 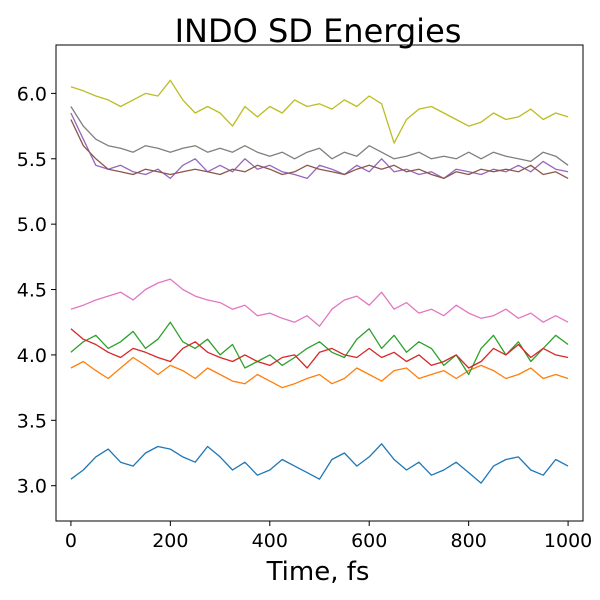 I want to click on y-tick-label: 4.5, so click(x=32, y=291).